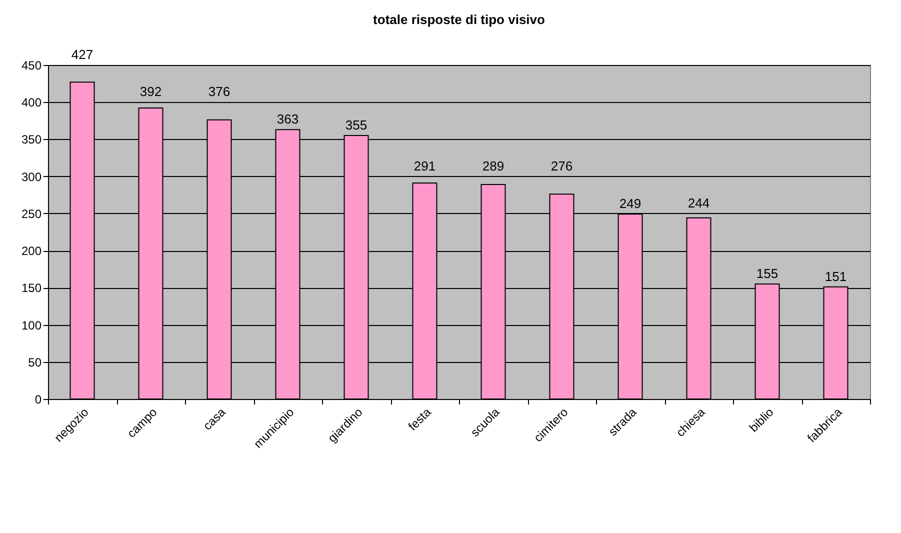 The height and width of the screenshot is (533, 901). Describe the element at coordinates (493, 166) in the screenshot. I see `data-label: 289` at that location.